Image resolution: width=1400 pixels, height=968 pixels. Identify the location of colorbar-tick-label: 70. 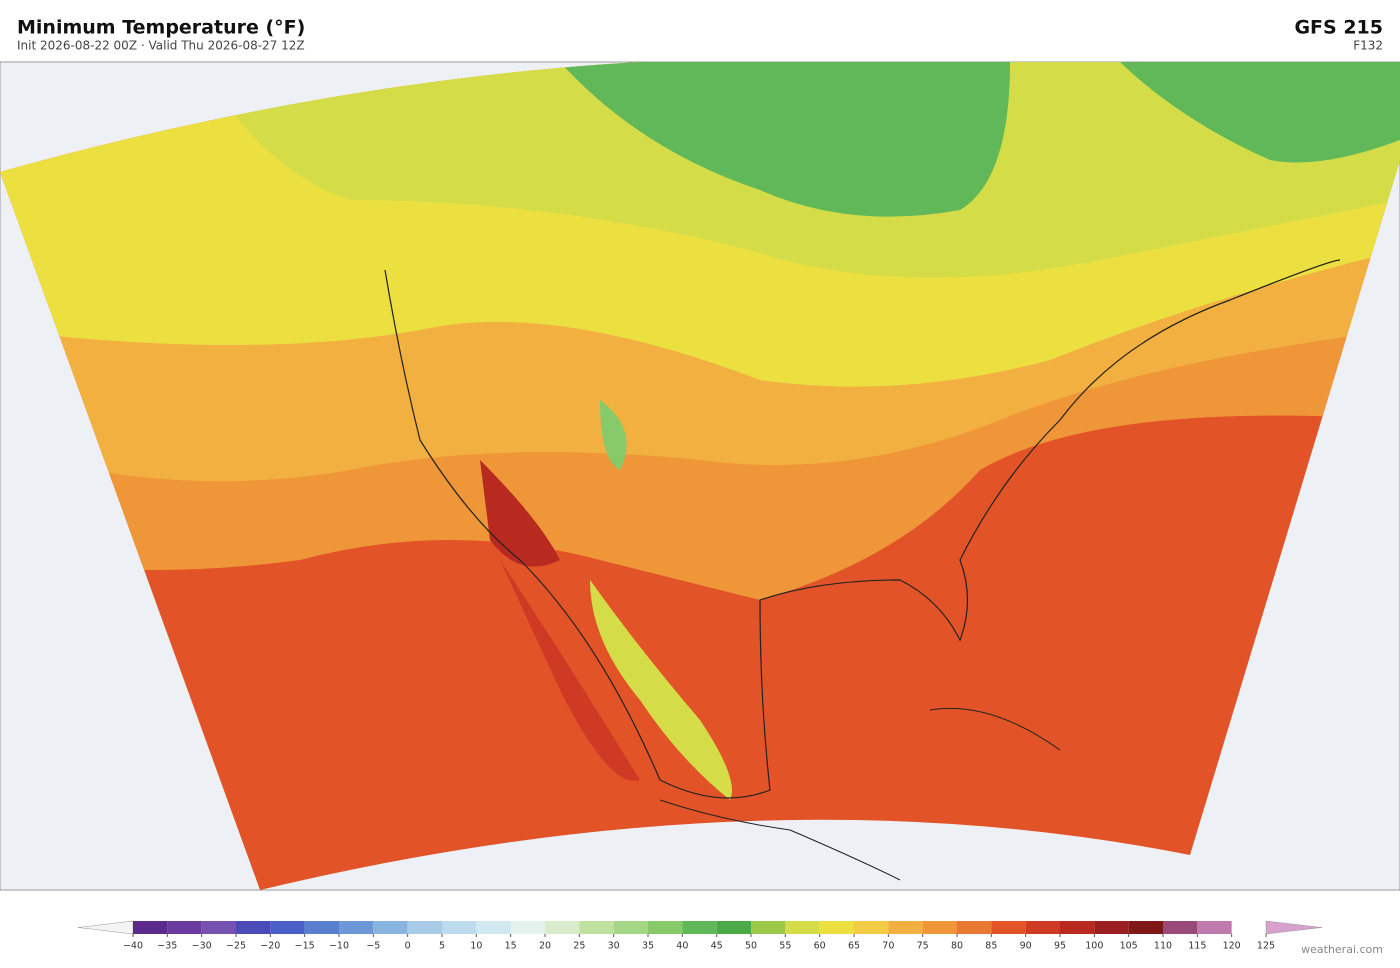
(888, 946).